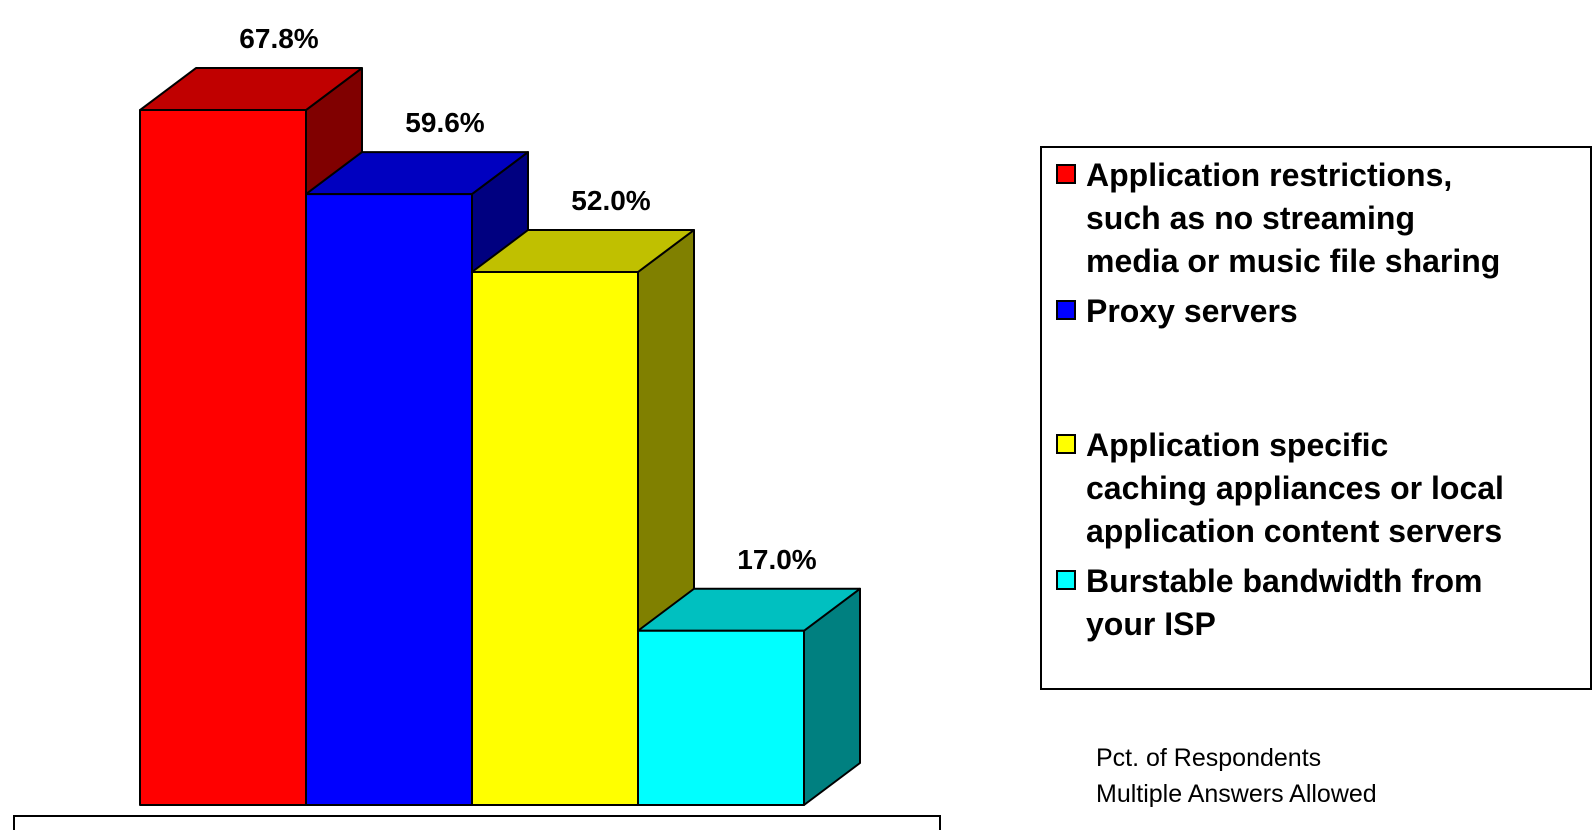 The height and width of the screenshot is (830, 1596). I want to click on chart-floor-box, so click(477, 822).